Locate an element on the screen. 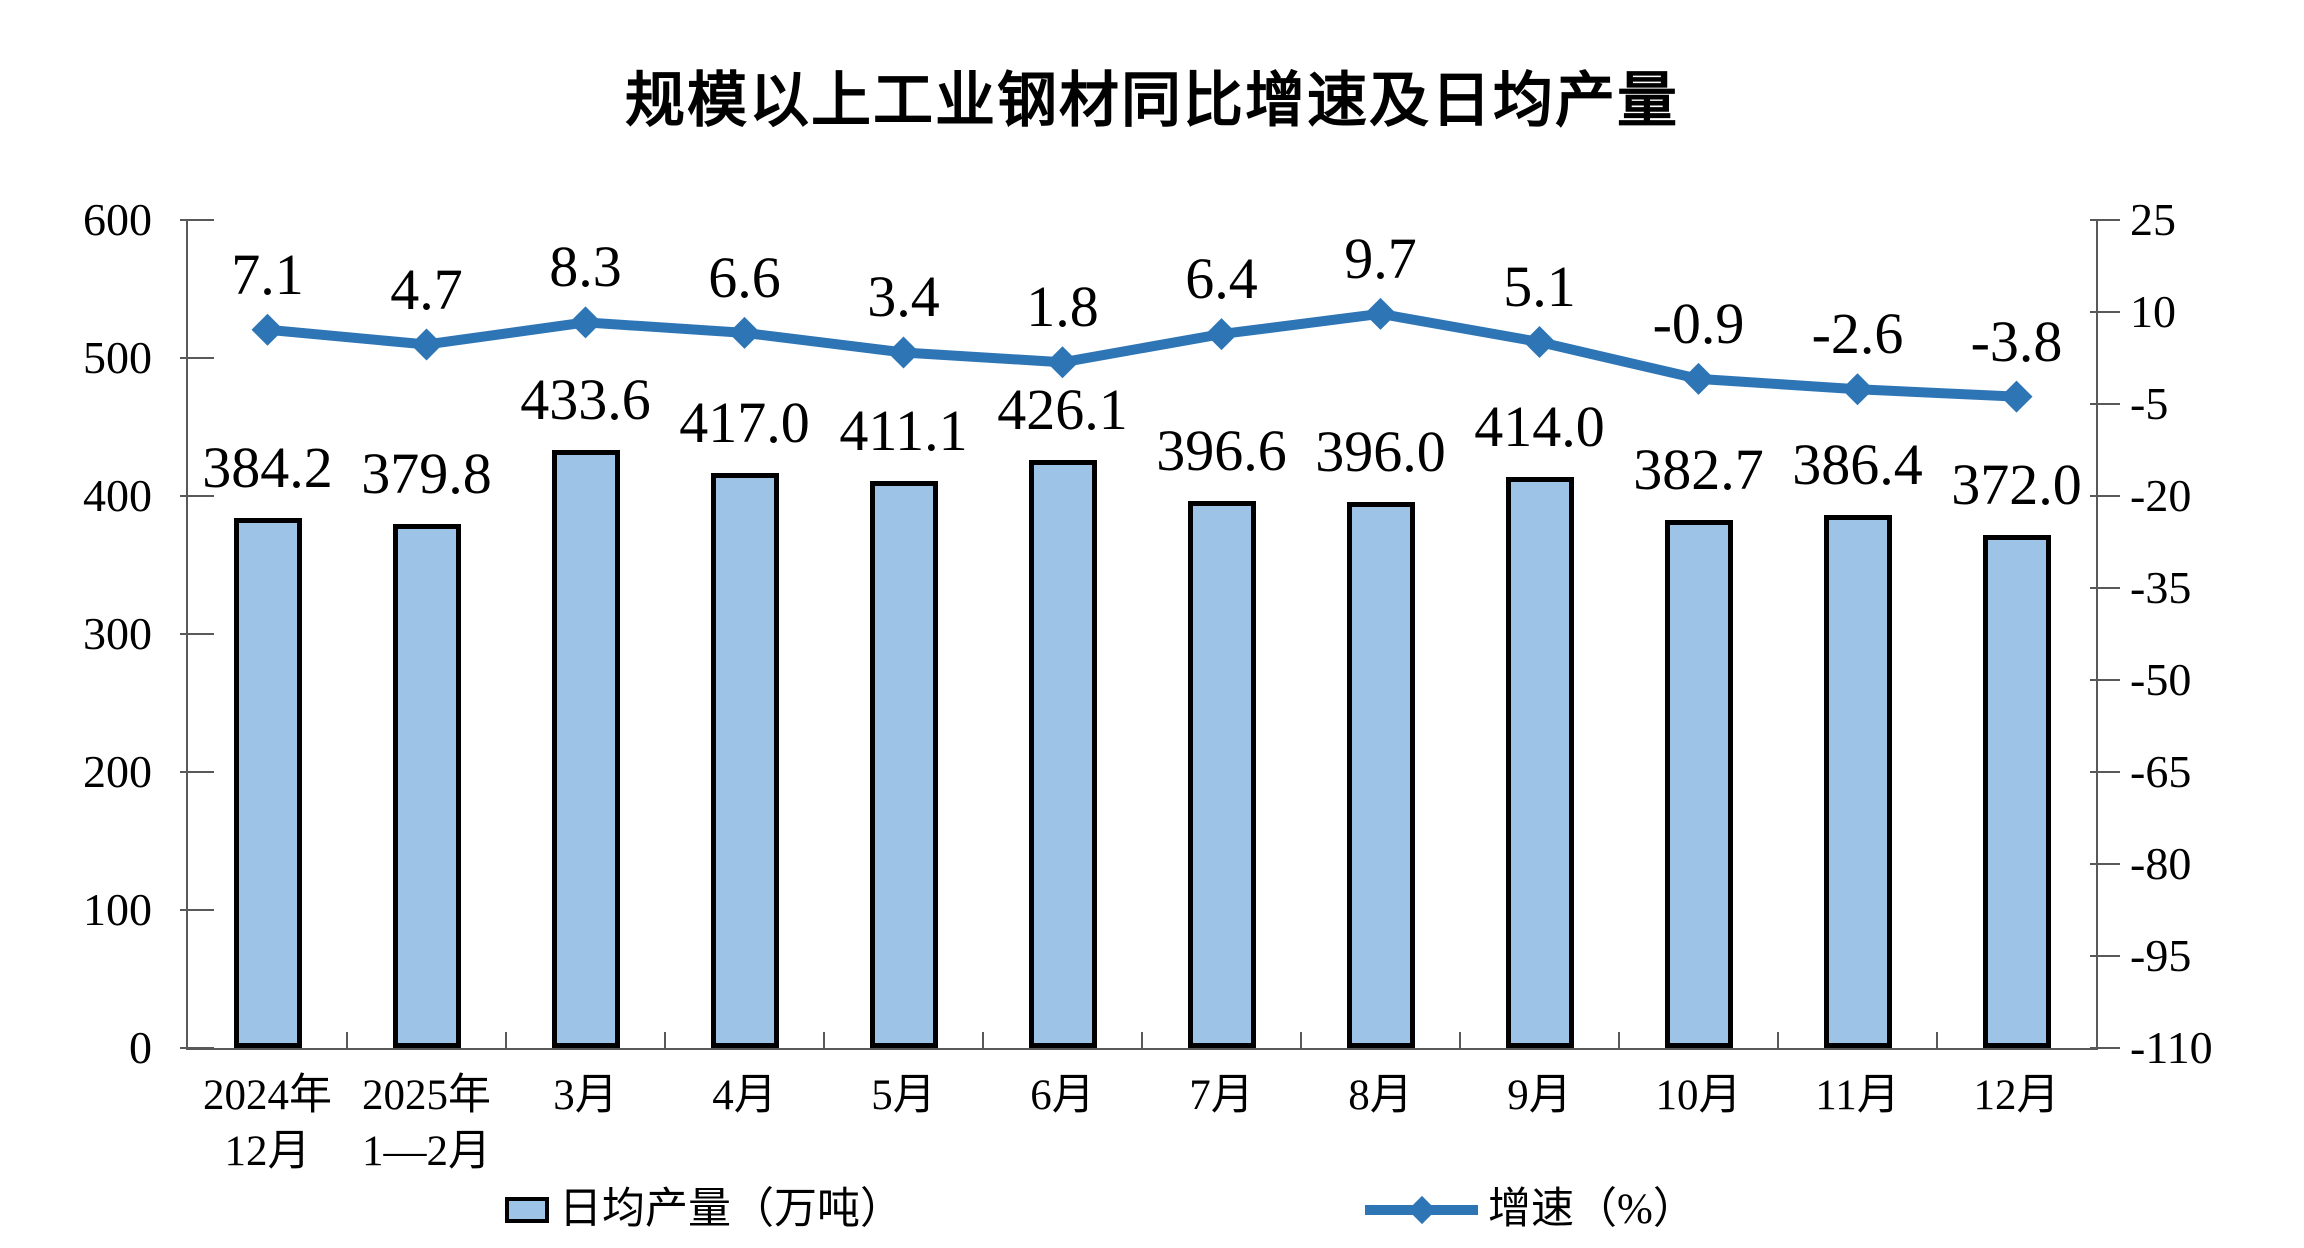  left-axis-tick-label: 400 is located at coordinates (117, 495).